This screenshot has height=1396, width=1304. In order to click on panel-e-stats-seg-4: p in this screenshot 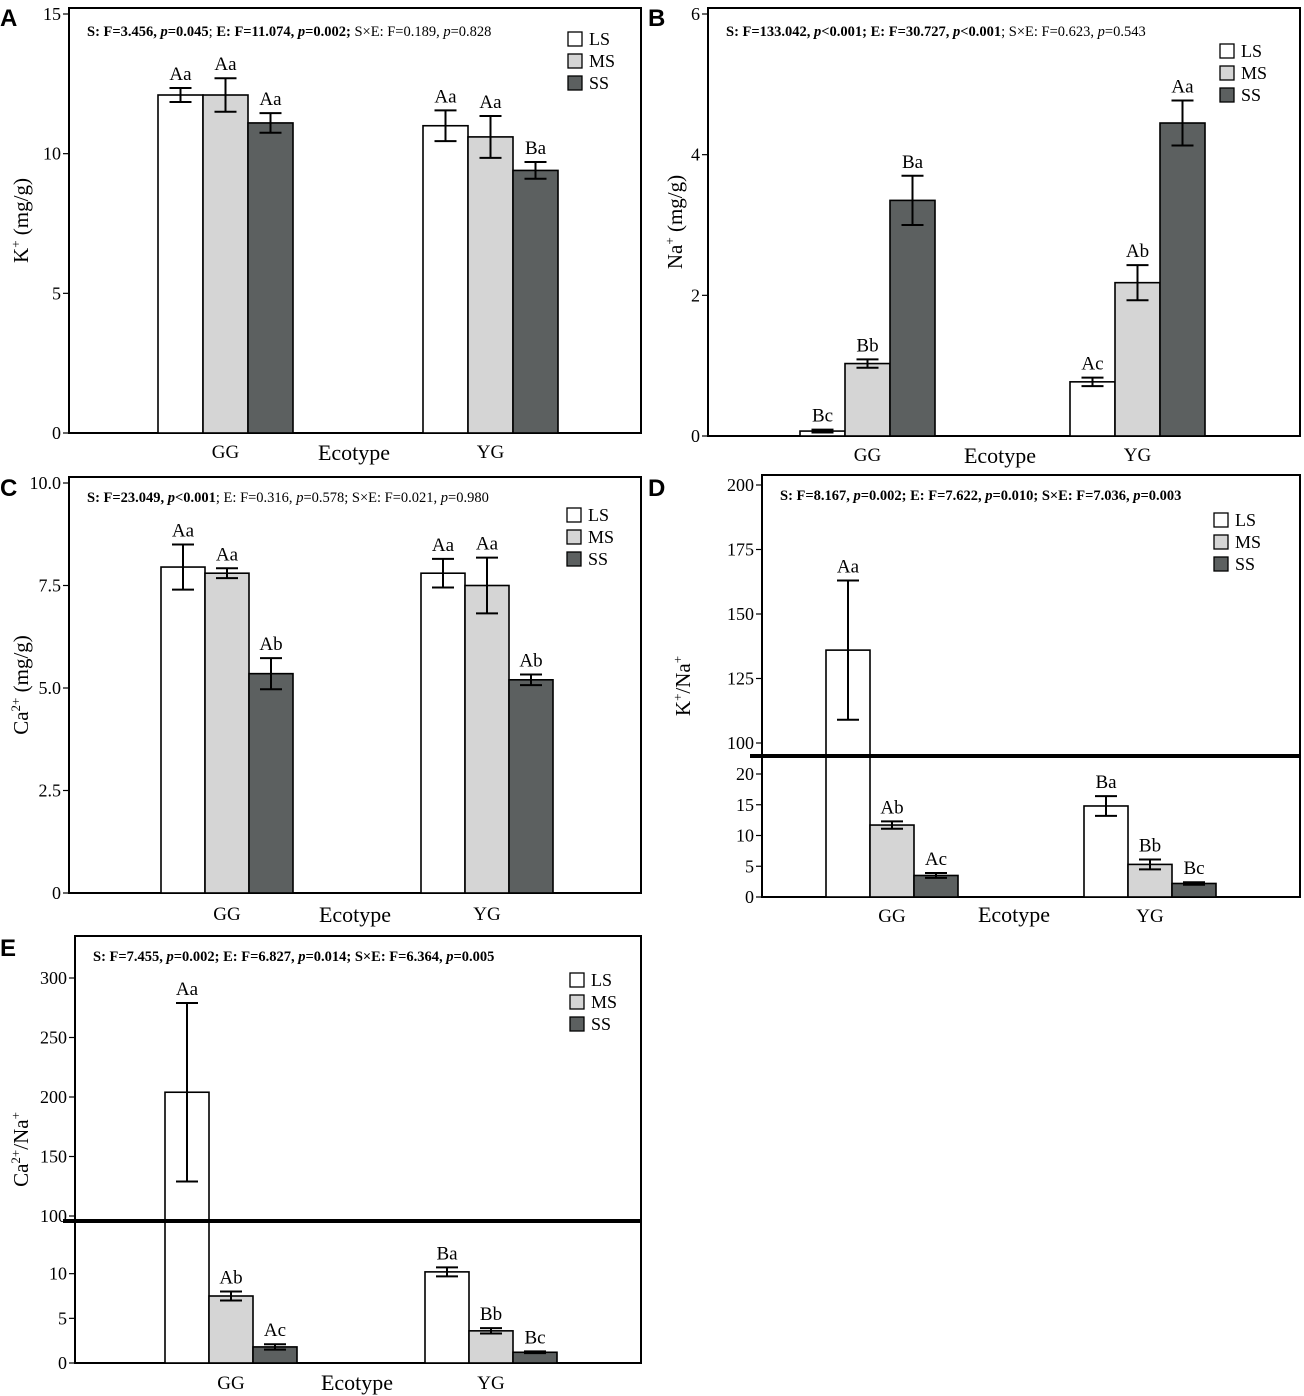, I will do `click(300, 957)`.